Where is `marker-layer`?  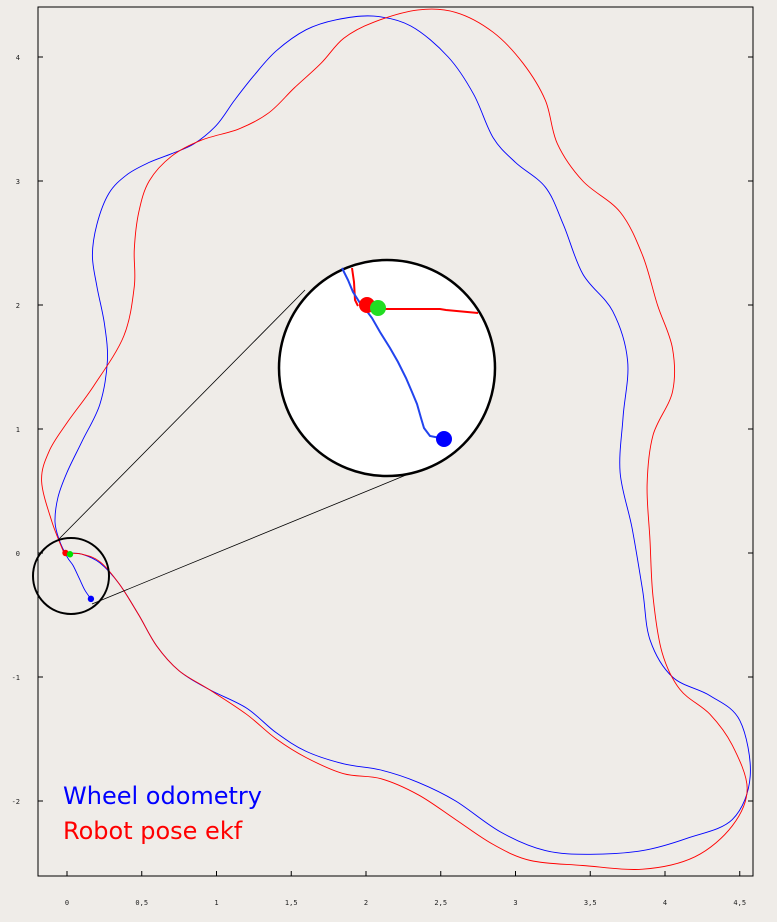
marker-layer is located at coordinates (78, 576).